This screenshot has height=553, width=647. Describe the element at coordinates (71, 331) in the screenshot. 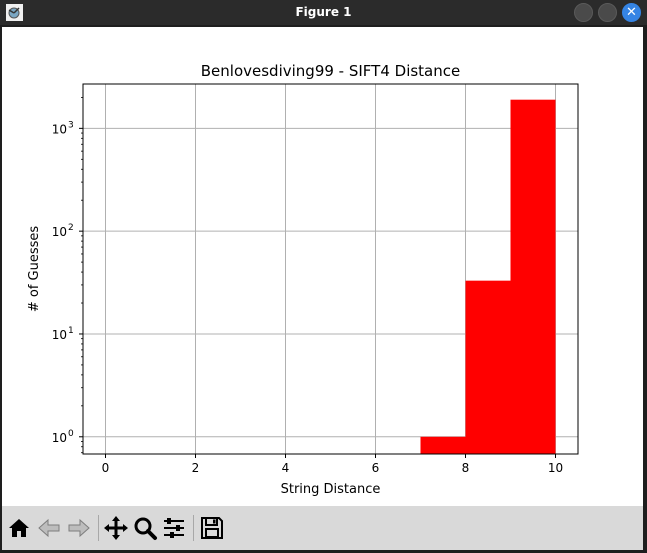

I see `y-tick-exponent: 1` at that location.